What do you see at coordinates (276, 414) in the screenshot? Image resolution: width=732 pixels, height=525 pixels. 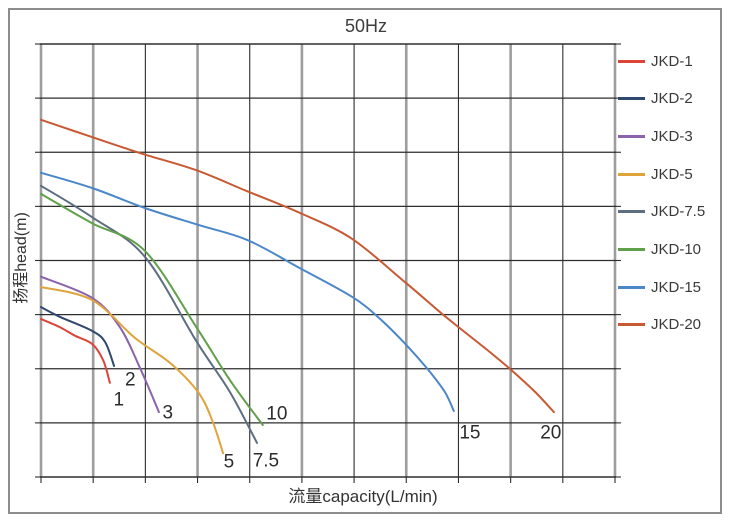 I see `curve-end-label-jkd-10: 10` at bounding box center [276, 414].